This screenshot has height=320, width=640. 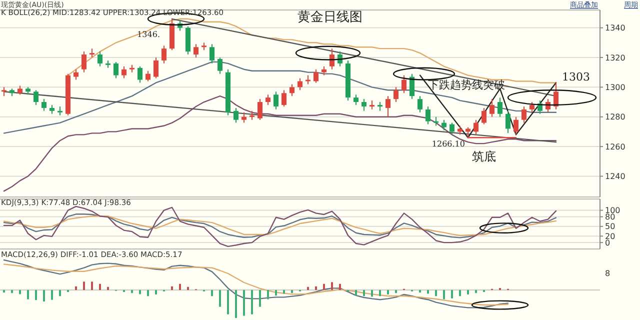 I want to click on annotation: 1346., so click(x=148, y=34).